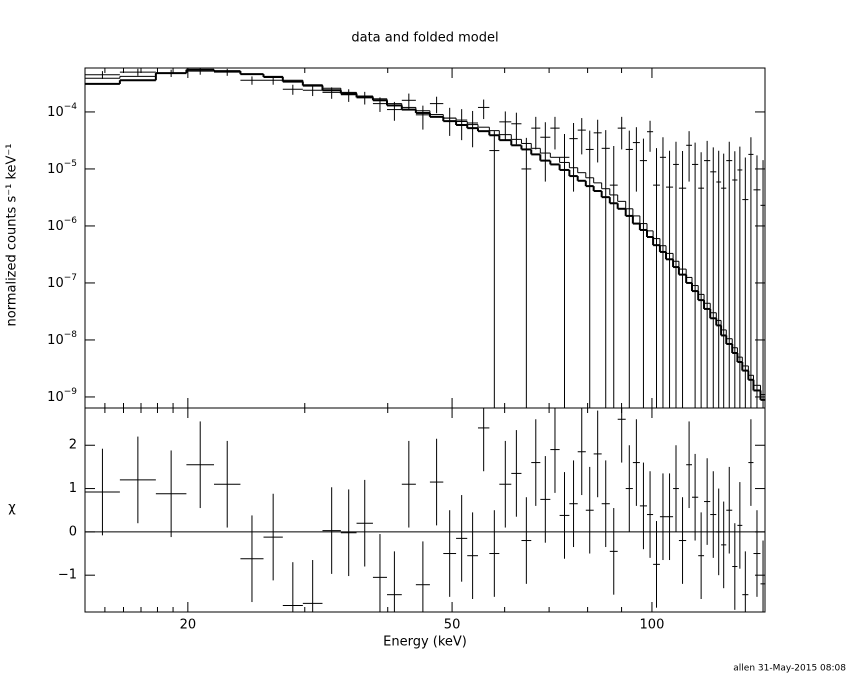 The image size is (850, 680). I want to click on y-tick-exponent: −7, so click(70, 277).